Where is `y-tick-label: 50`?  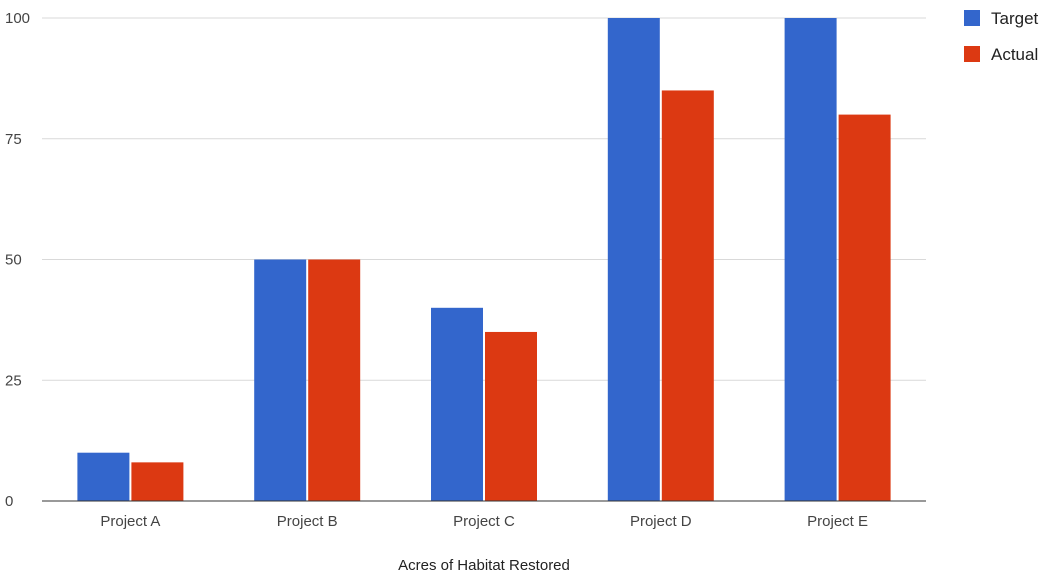 y-tick-label: 50 is located at coordinates (13, 260).